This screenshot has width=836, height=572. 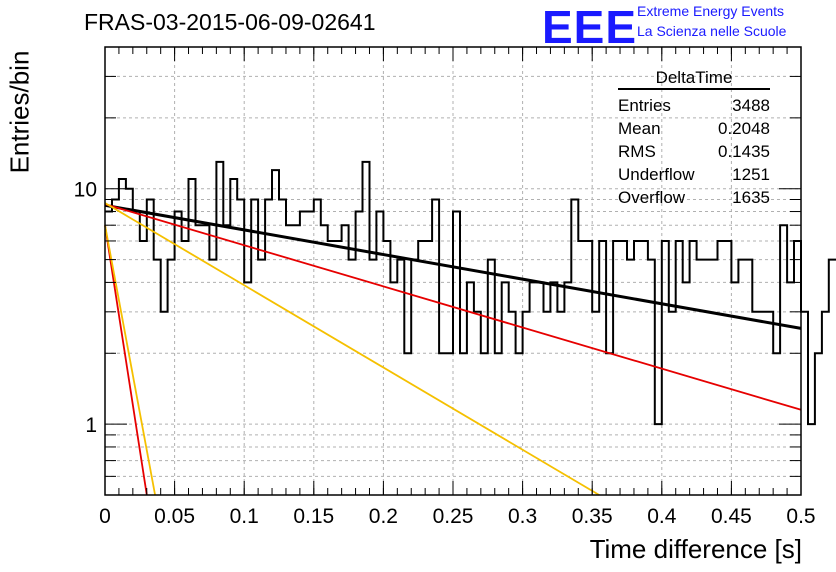 I want to click on x-tick-label: 0.2, so click(x=383, y=516).